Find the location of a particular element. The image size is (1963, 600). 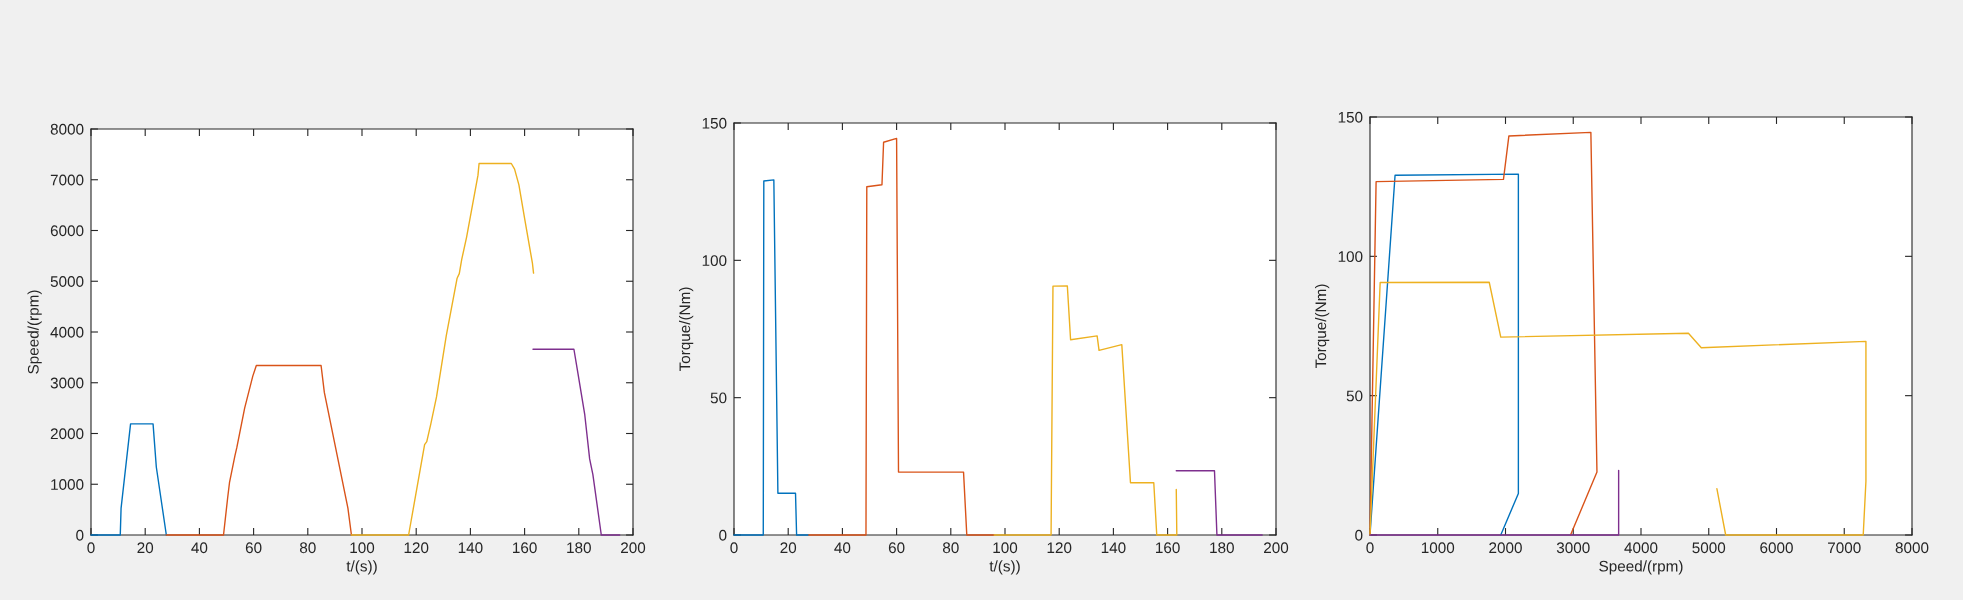

x-tick-label: 5000 is located at coordinates (1709, 548).